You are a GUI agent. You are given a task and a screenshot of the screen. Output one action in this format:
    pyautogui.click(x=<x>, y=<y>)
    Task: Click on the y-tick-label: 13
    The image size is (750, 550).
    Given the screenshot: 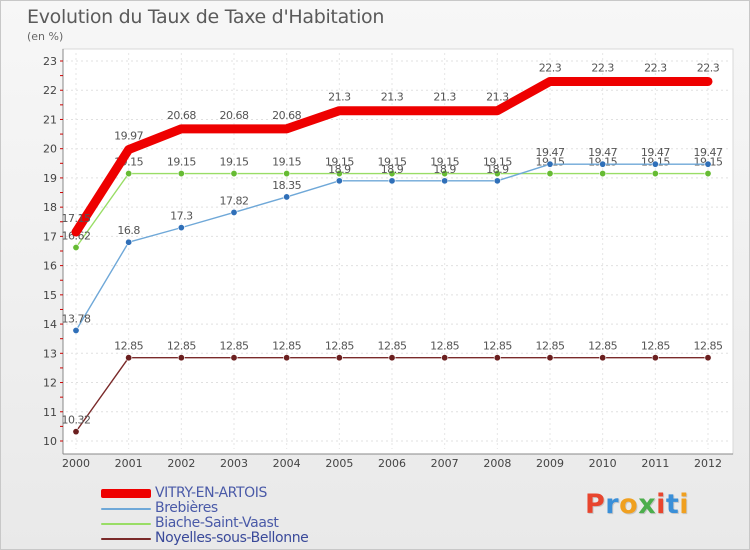 What is the action you would take?
    pyautogui.click(x=50, y=353)
    